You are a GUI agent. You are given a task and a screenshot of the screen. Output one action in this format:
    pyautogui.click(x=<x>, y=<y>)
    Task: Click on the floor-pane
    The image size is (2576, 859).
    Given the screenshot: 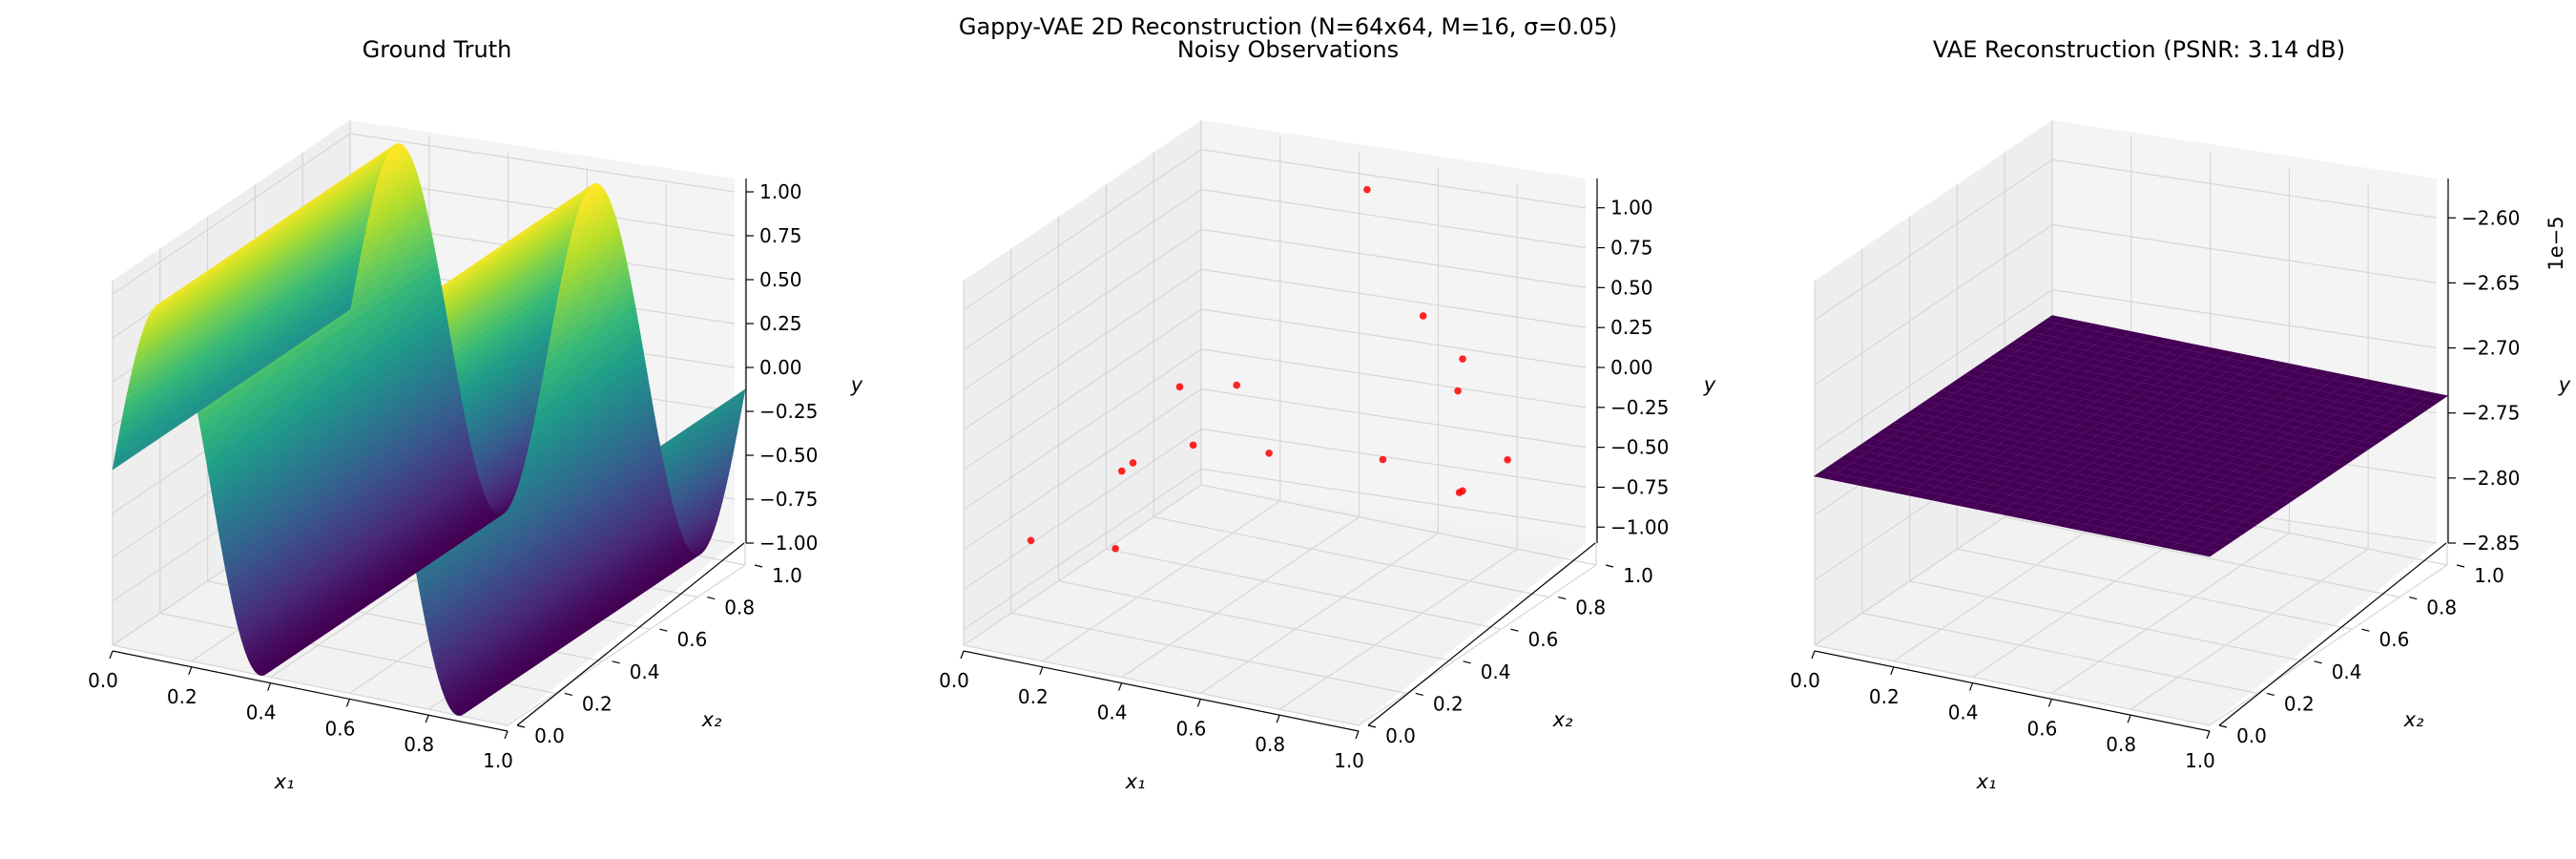 What is the action you would take?
    pyautogui.click(x=2126, y=605)
    